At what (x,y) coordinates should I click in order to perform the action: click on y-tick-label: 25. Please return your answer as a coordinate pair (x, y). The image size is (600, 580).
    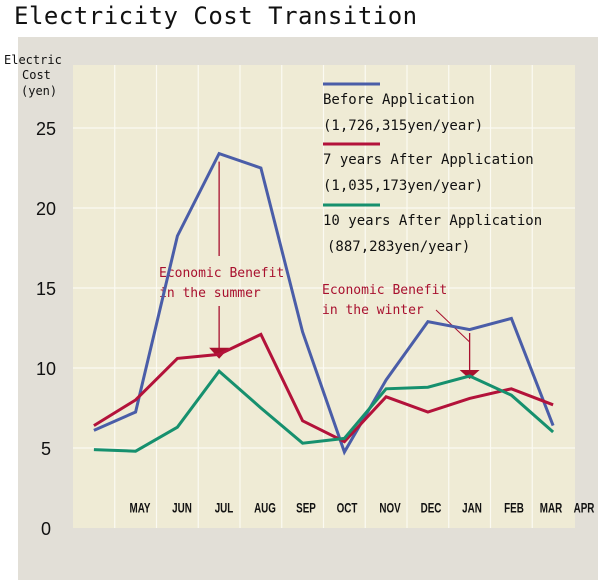
    Looking at the image, I should click on (46, 129).